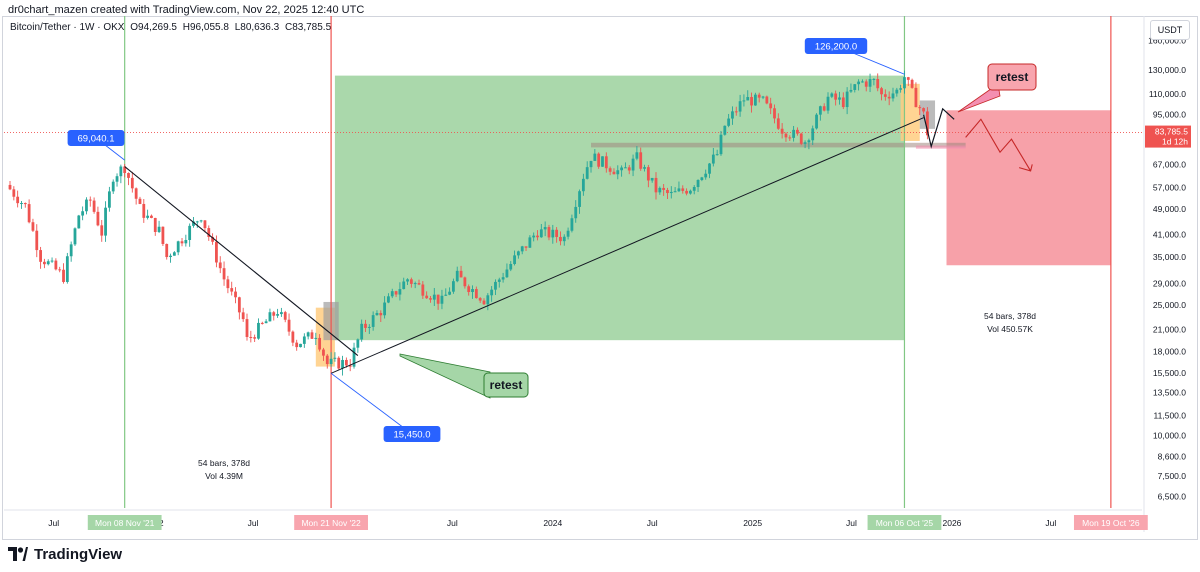  What do you see at coordinates (506, 385) in the screenshot?
I see `retest-text-green: retest` at bounding box center [506, 385].